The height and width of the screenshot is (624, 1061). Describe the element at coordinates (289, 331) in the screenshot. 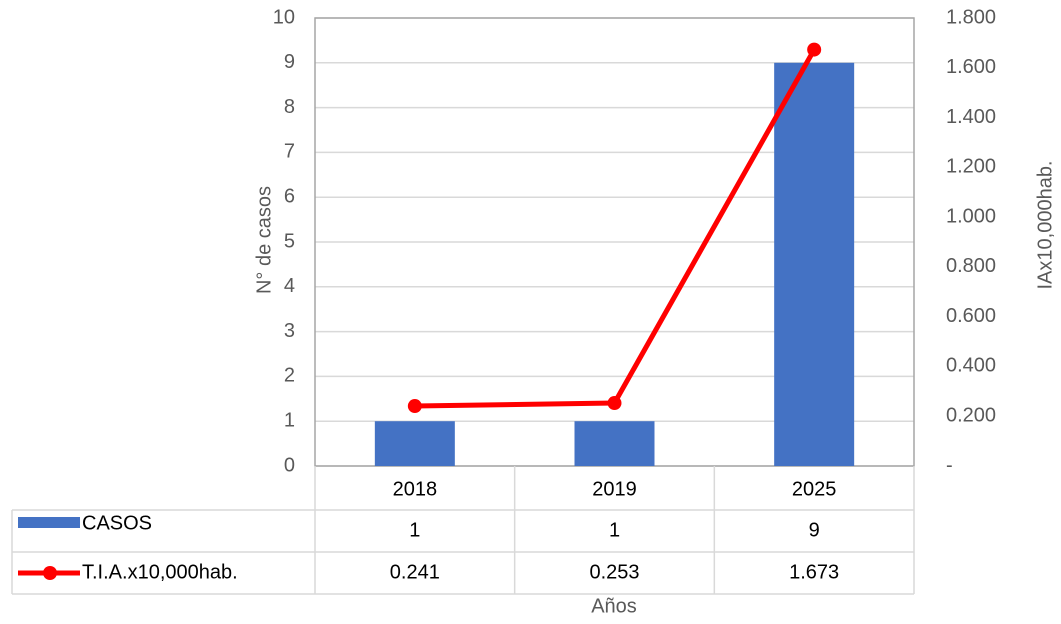

I see `y-tick-label: 3` at that location.